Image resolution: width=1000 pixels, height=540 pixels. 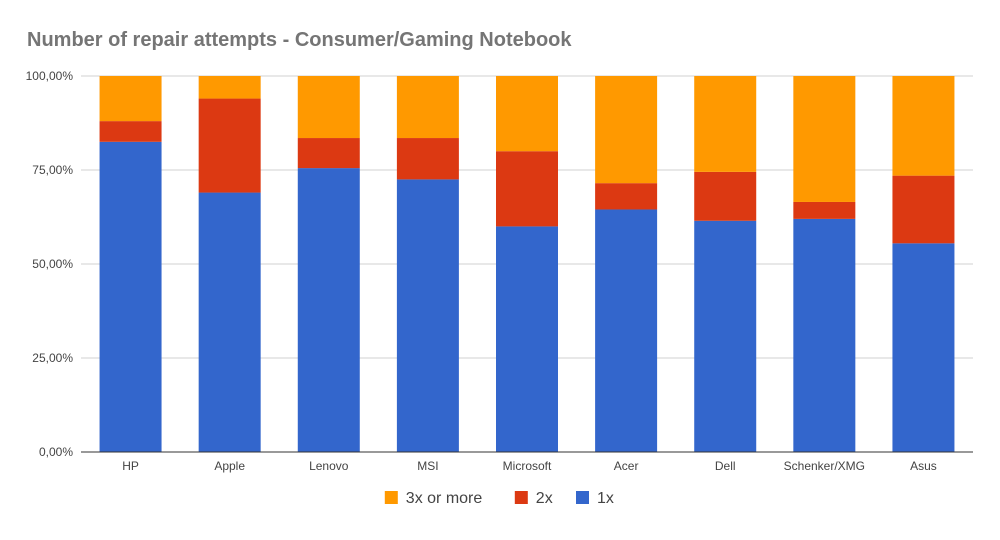 I want to click on x-tick-label: Apple, so click(x=229, y=466).